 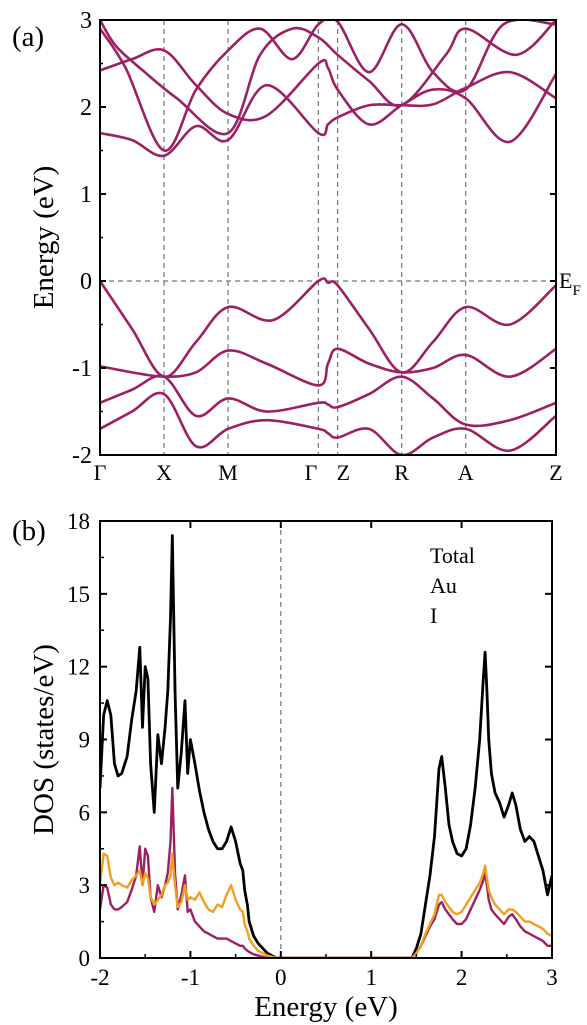 I want to click on panel-label-b: (b), so click(x=29, y=531).